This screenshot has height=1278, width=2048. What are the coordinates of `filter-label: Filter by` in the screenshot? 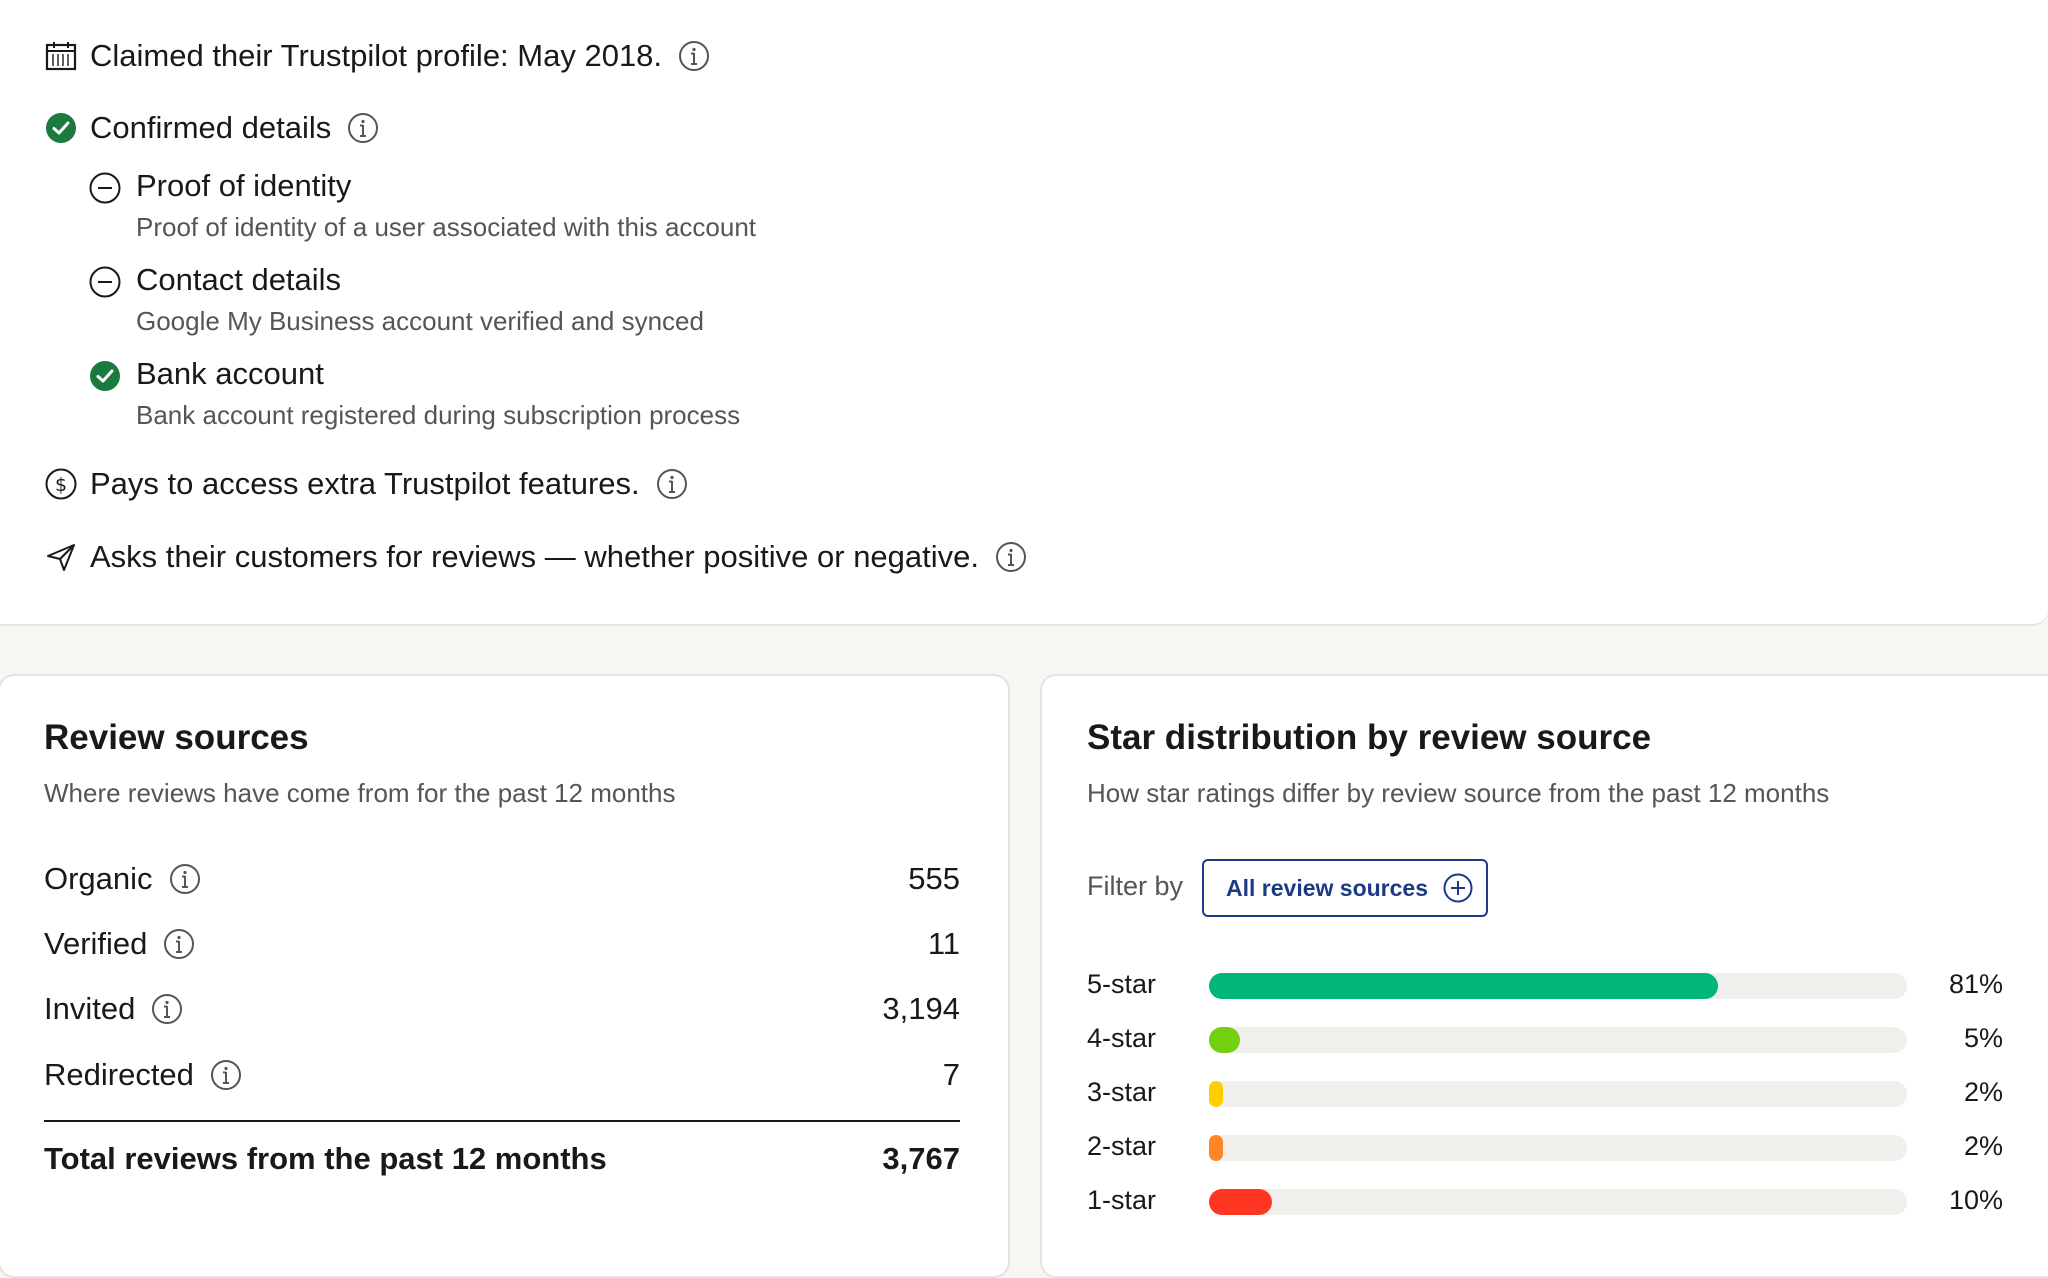 It's located at (1135, 886).